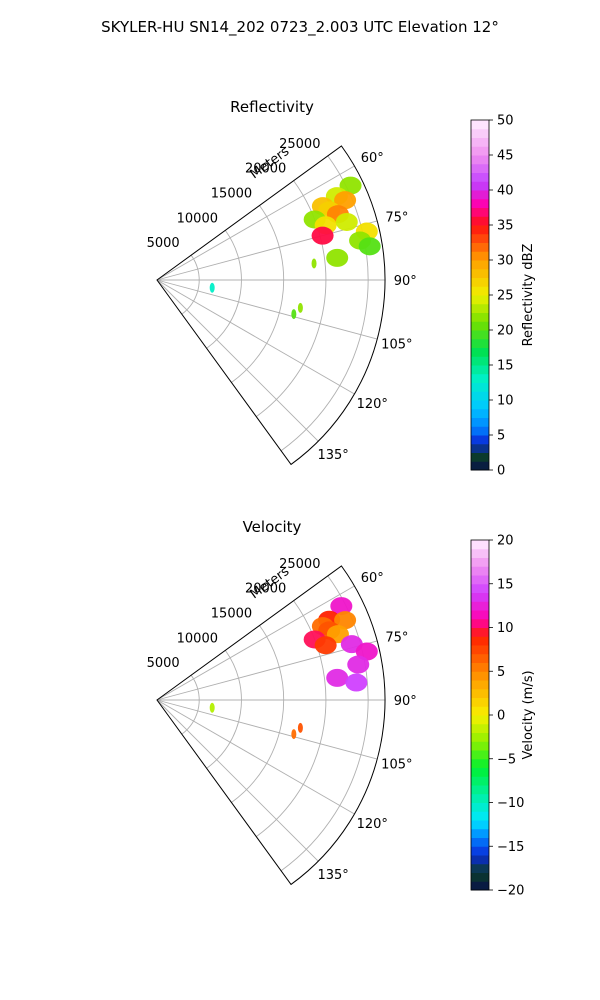  What do you see at coordinates (505, 191) in the screenshot?
I see `colorbar-tick-label: 40` at bounding box center [505, 191].